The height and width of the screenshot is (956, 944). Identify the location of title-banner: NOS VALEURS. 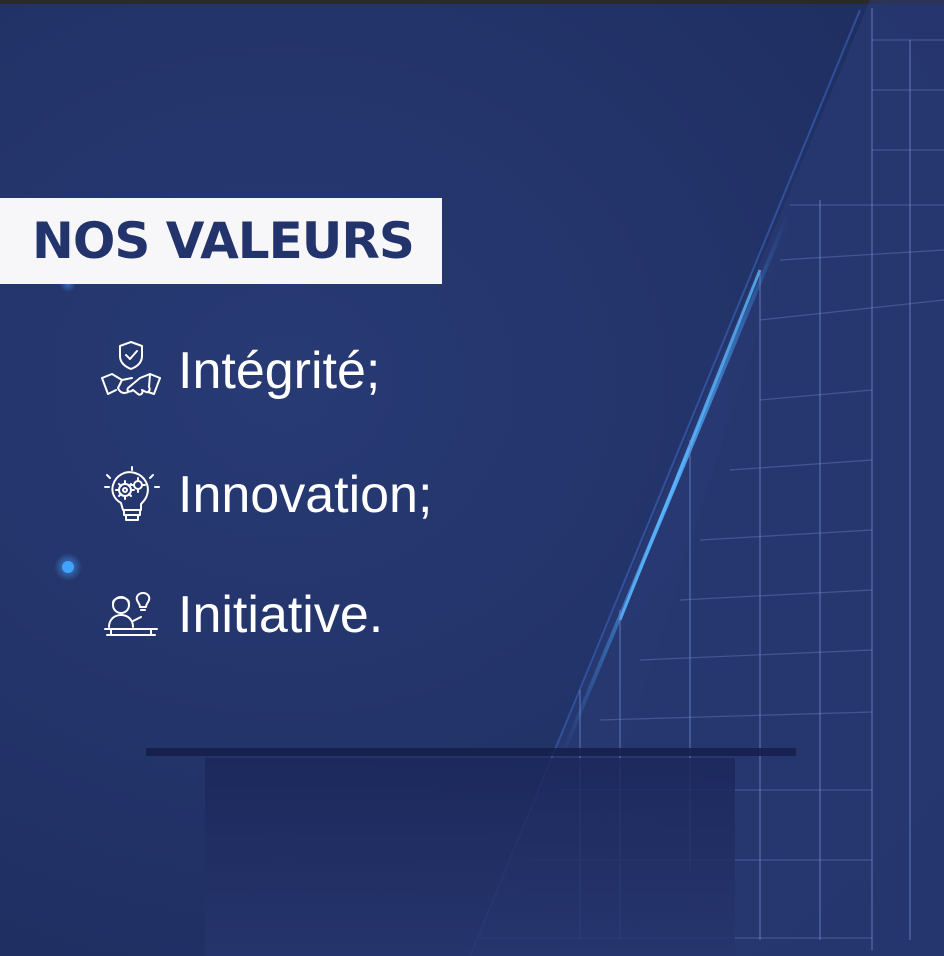
(221, 241).